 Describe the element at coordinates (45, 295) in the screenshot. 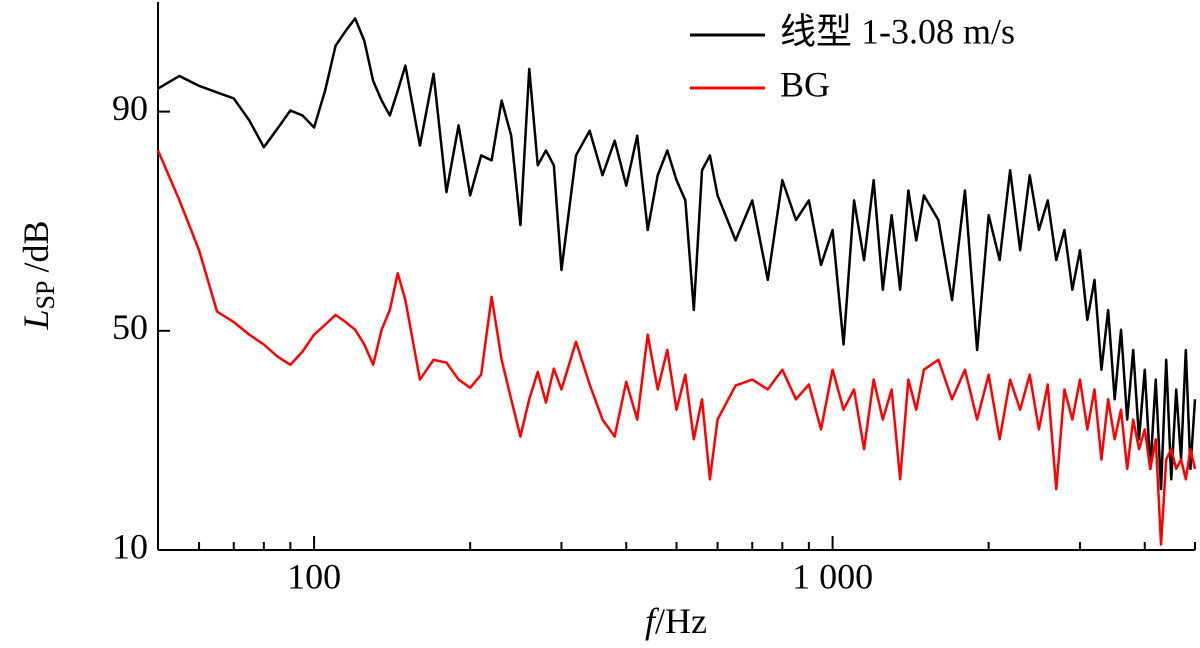

I see `y-label-subscript: SP` at that location.